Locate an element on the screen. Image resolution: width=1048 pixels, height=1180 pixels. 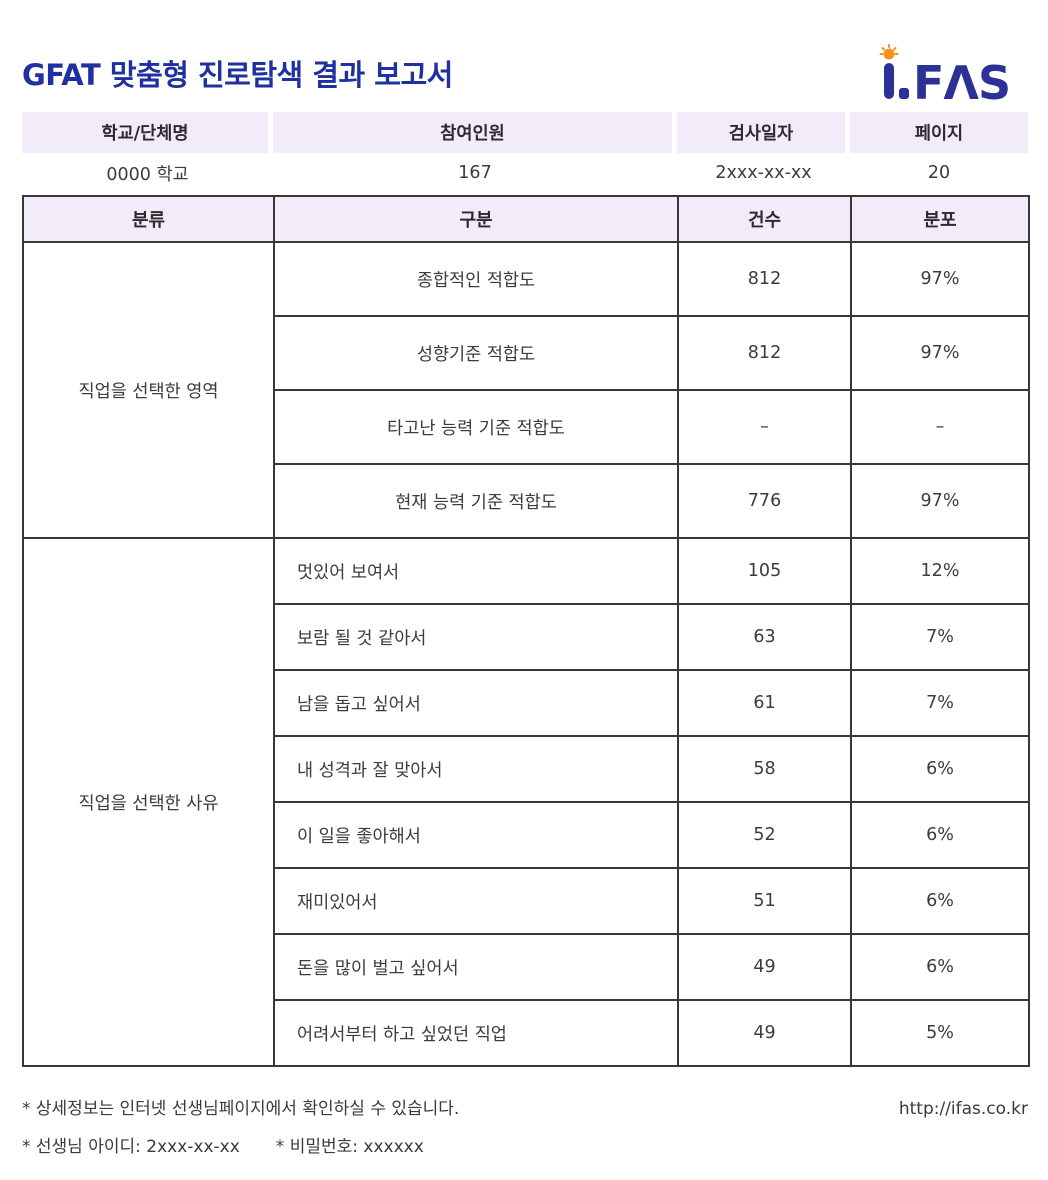
row-count: 52 is located at coordinates (764, 835).